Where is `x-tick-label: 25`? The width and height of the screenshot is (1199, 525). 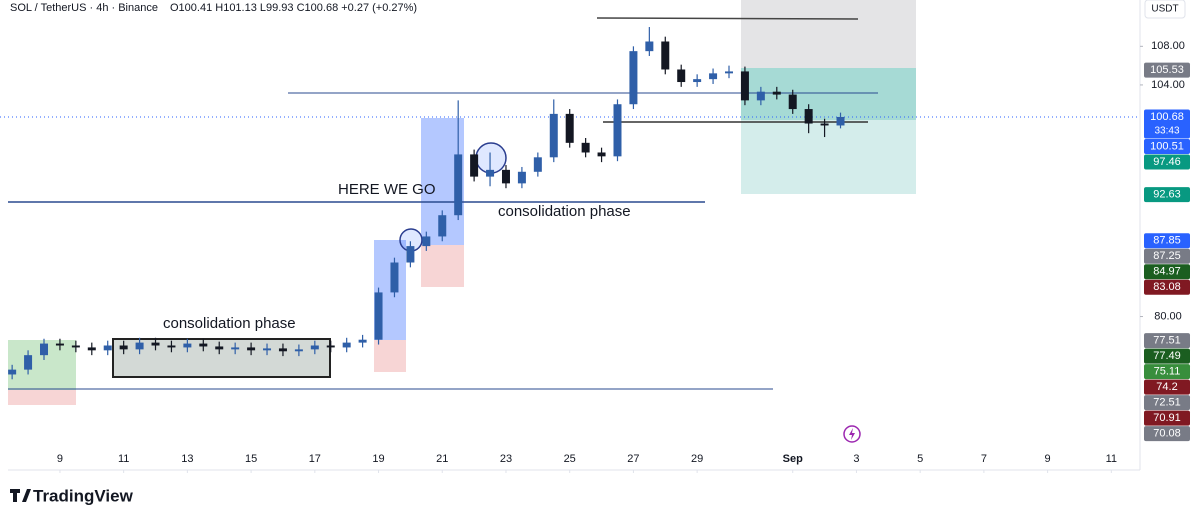 x-tick-label: 25 is located at coordinates (570, 459).